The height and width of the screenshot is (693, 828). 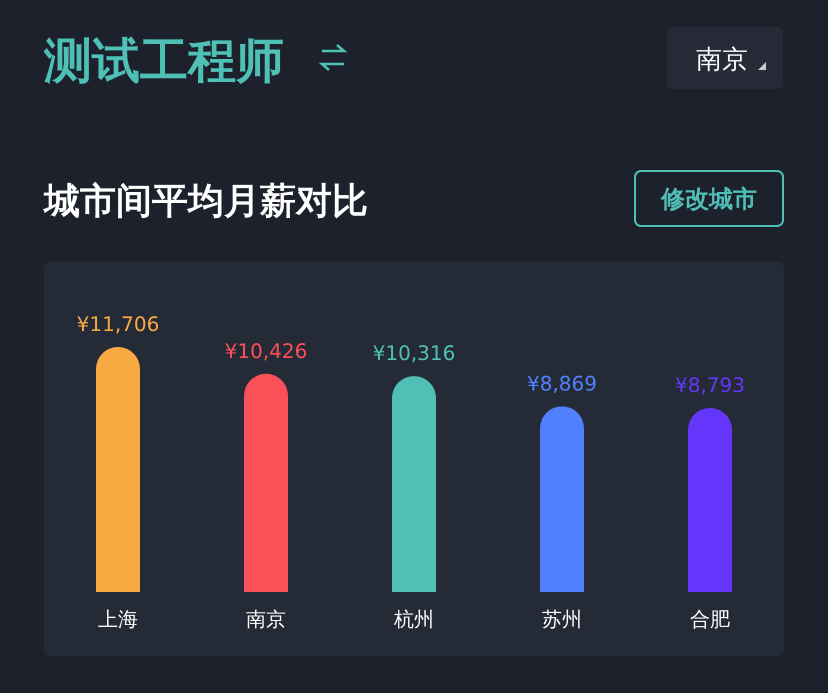 I want to click on text: 修改城市, so click(x=708, y=199).